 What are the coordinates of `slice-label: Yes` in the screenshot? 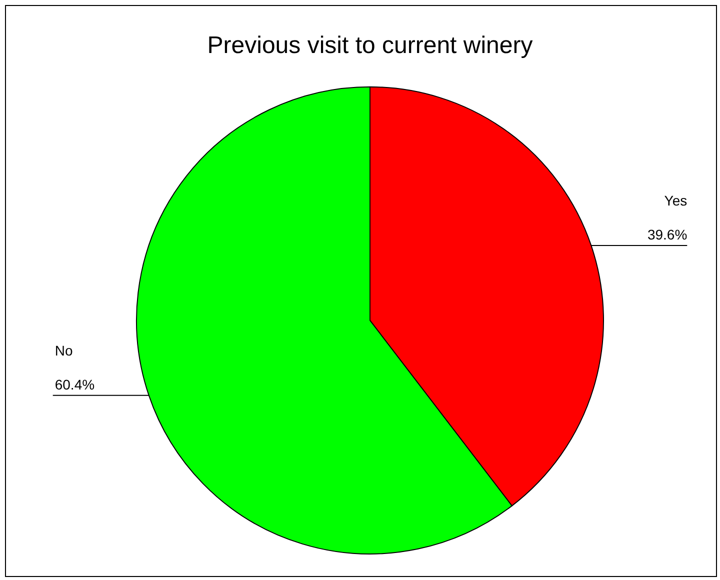 It's located at (676, 200).